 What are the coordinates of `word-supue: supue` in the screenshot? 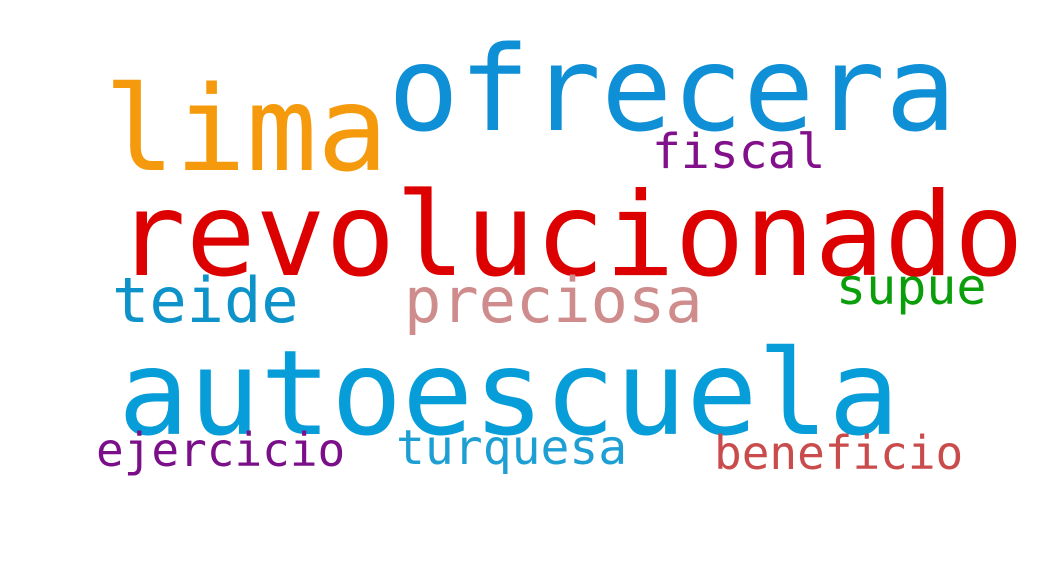 It's located at (911, 287).